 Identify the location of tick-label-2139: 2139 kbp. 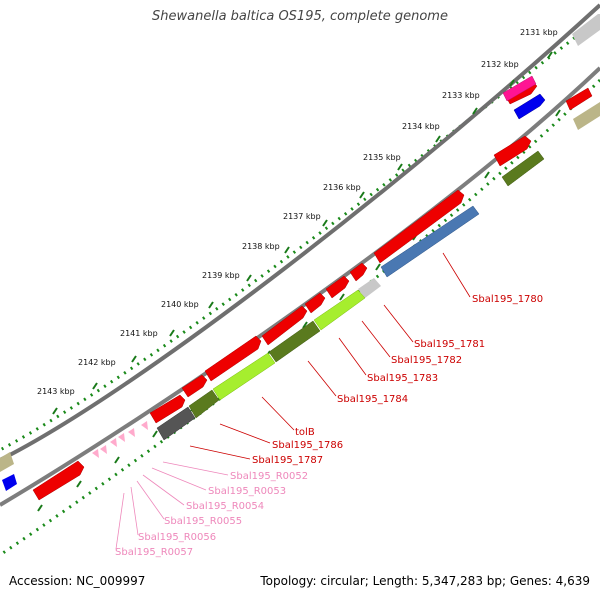
(221, 275).